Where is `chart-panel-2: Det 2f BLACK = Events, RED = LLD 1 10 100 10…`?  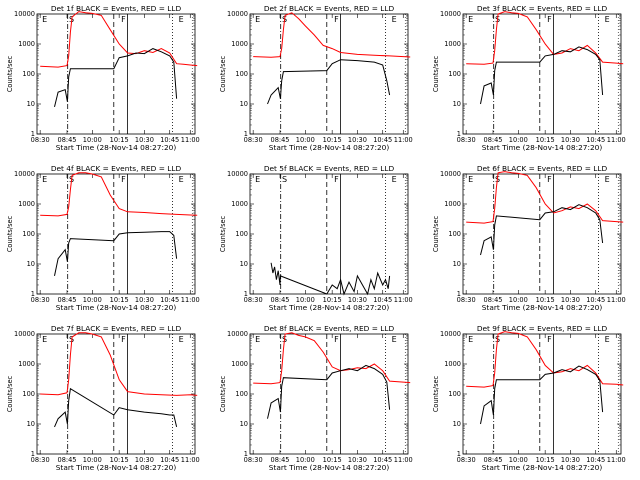 chart-panel-2: Det 2f BLACK = Events, RED = LLD 1 10 100 10… is located at coordinates (319, 80).